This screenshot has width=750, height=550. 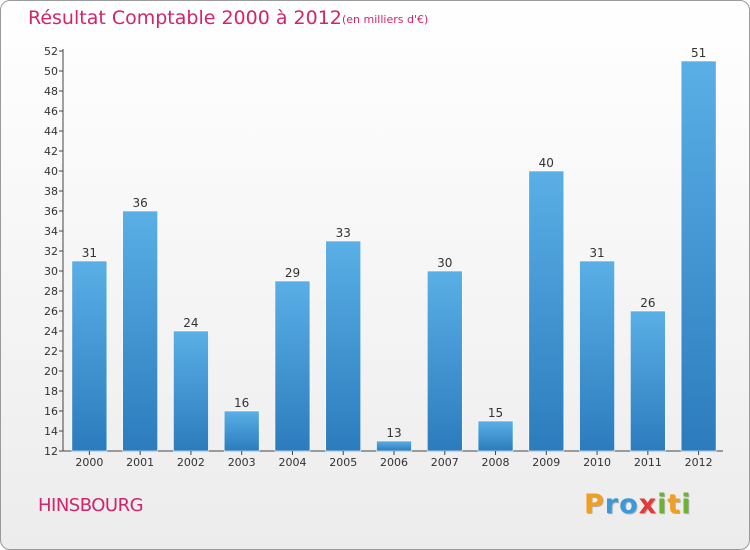 What do you see at coordinates (393, 433) in the screenshot?
I see `value-label-2006: 13` at bounding box center [393, 433].